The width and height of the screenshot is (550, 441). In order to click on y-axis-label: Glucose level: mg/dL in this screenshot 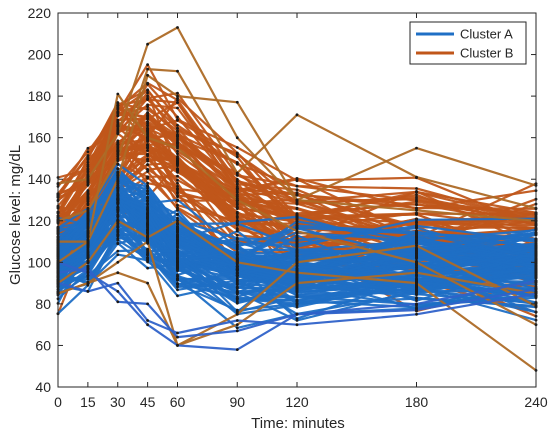, I will do `click(15, 215)`.